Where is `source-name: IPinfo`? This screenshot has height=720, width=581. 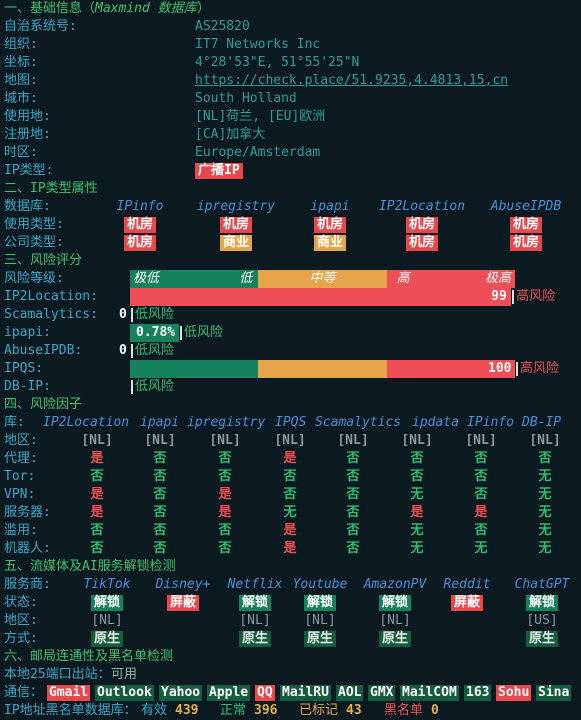
source-name: IPinfo is located at coordinates (490, 422).